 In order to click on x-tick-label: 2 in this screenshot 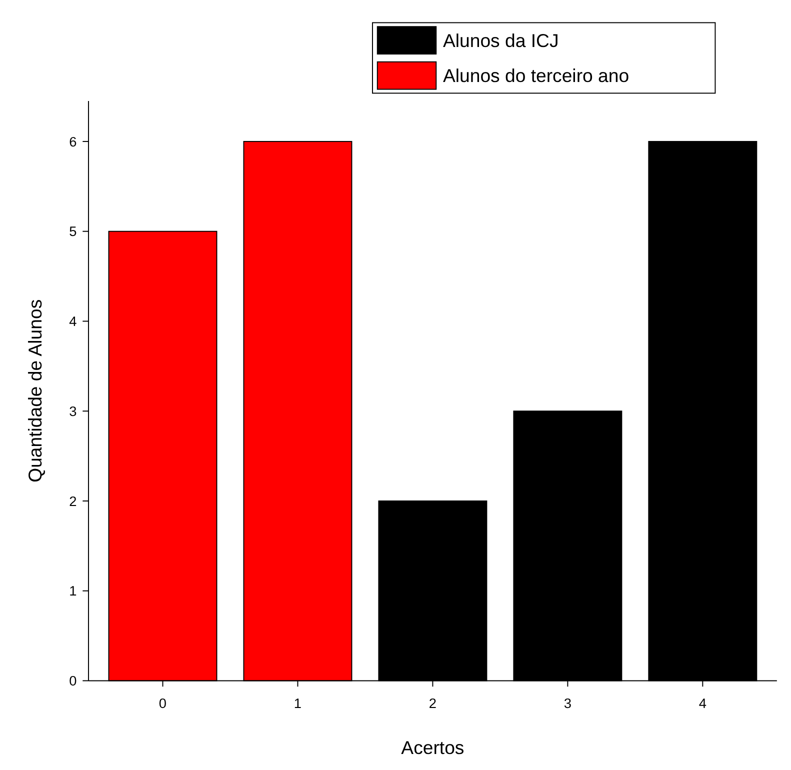, I will do `click(432, 704)`.